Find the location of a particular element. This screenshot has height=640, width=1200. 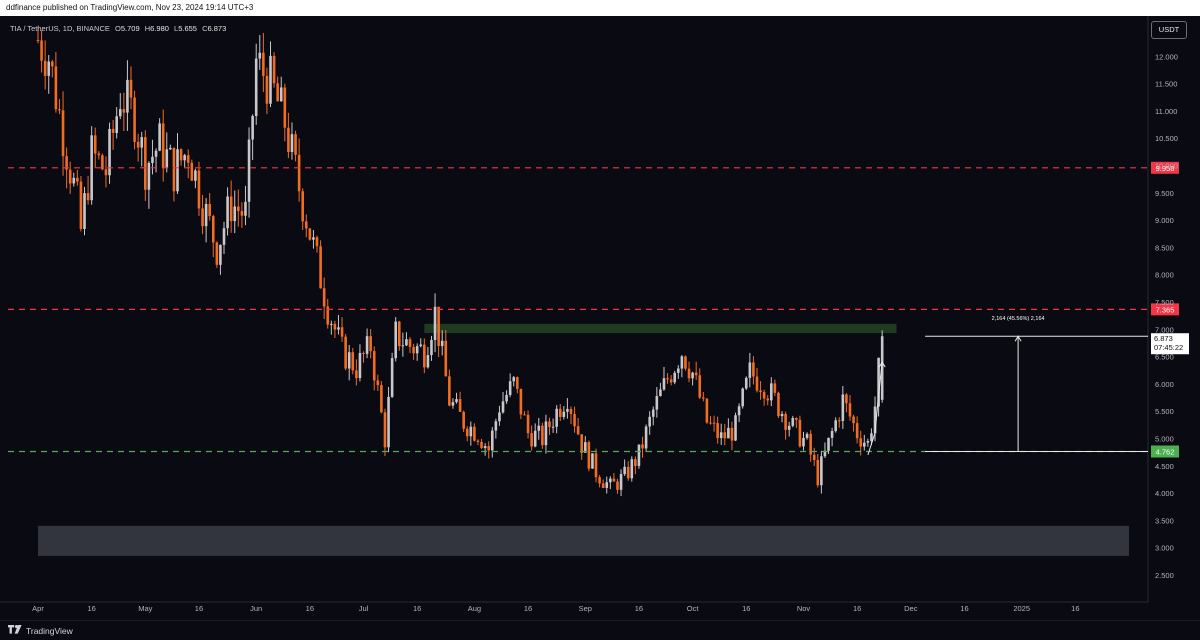

low-label: L is located at coordinates (176, 28).